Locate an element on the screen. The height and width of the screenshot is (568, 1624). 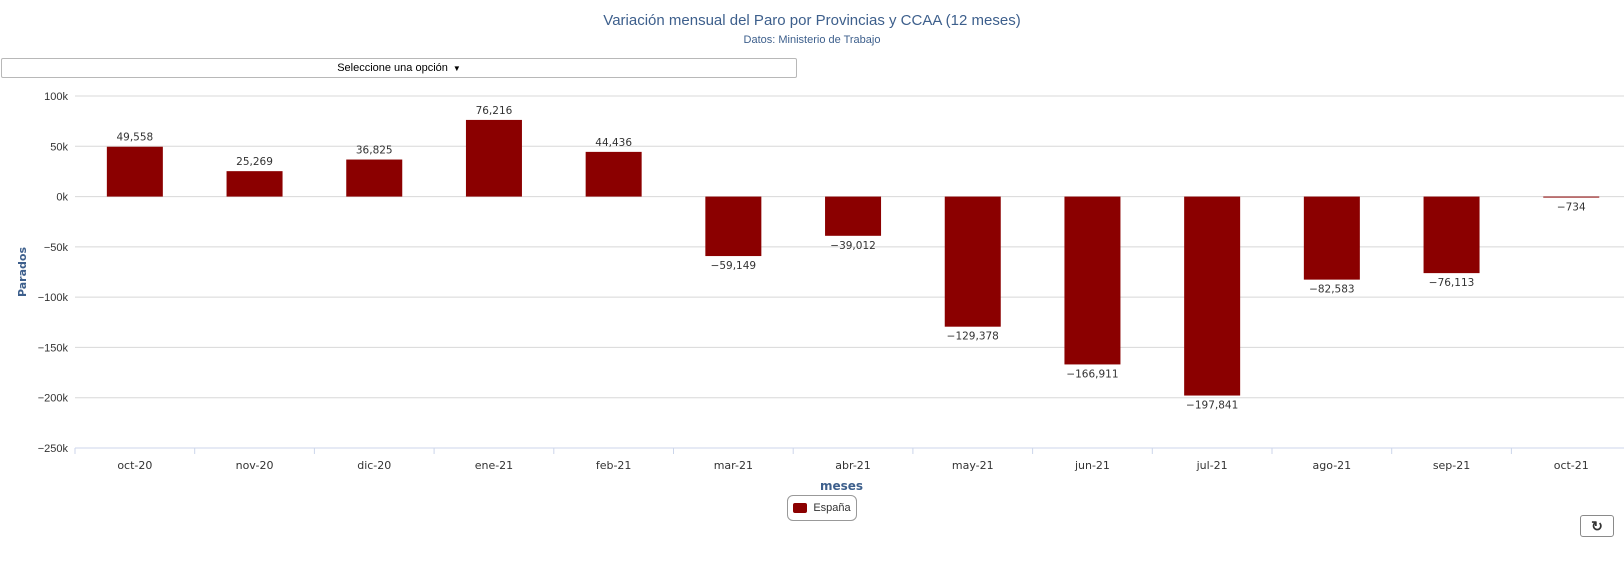
x-tick-label: dic-20 is located at coordinates (374, 465).